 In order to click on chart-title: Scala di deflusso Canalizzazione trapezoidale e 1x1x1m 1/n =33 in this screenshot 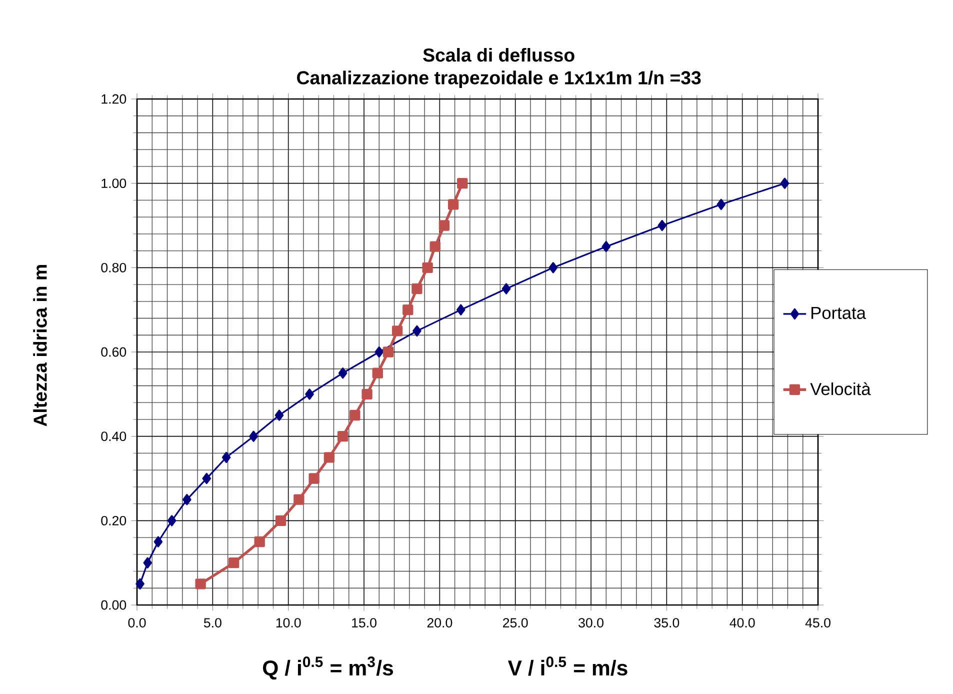, I will do `click(499, 68)`.